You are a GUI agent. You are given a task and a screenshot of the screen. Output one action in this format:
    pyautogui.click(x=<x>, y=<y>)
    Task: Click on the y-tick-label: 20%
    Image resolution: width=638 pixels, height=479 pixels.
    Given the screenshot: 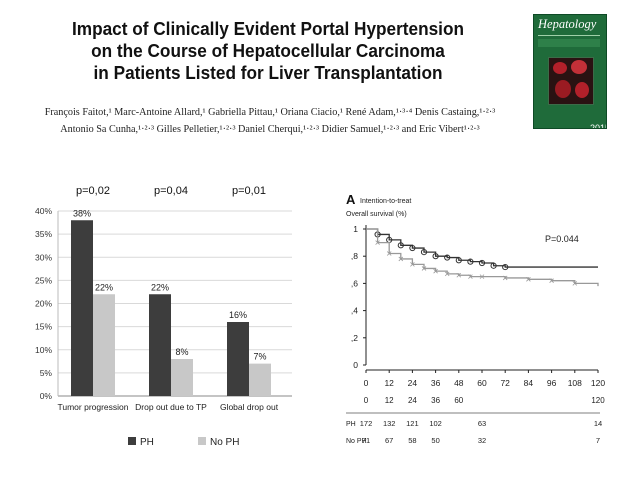 What is the action you would take?
    pyautogui.click(x=43, y=304)
    